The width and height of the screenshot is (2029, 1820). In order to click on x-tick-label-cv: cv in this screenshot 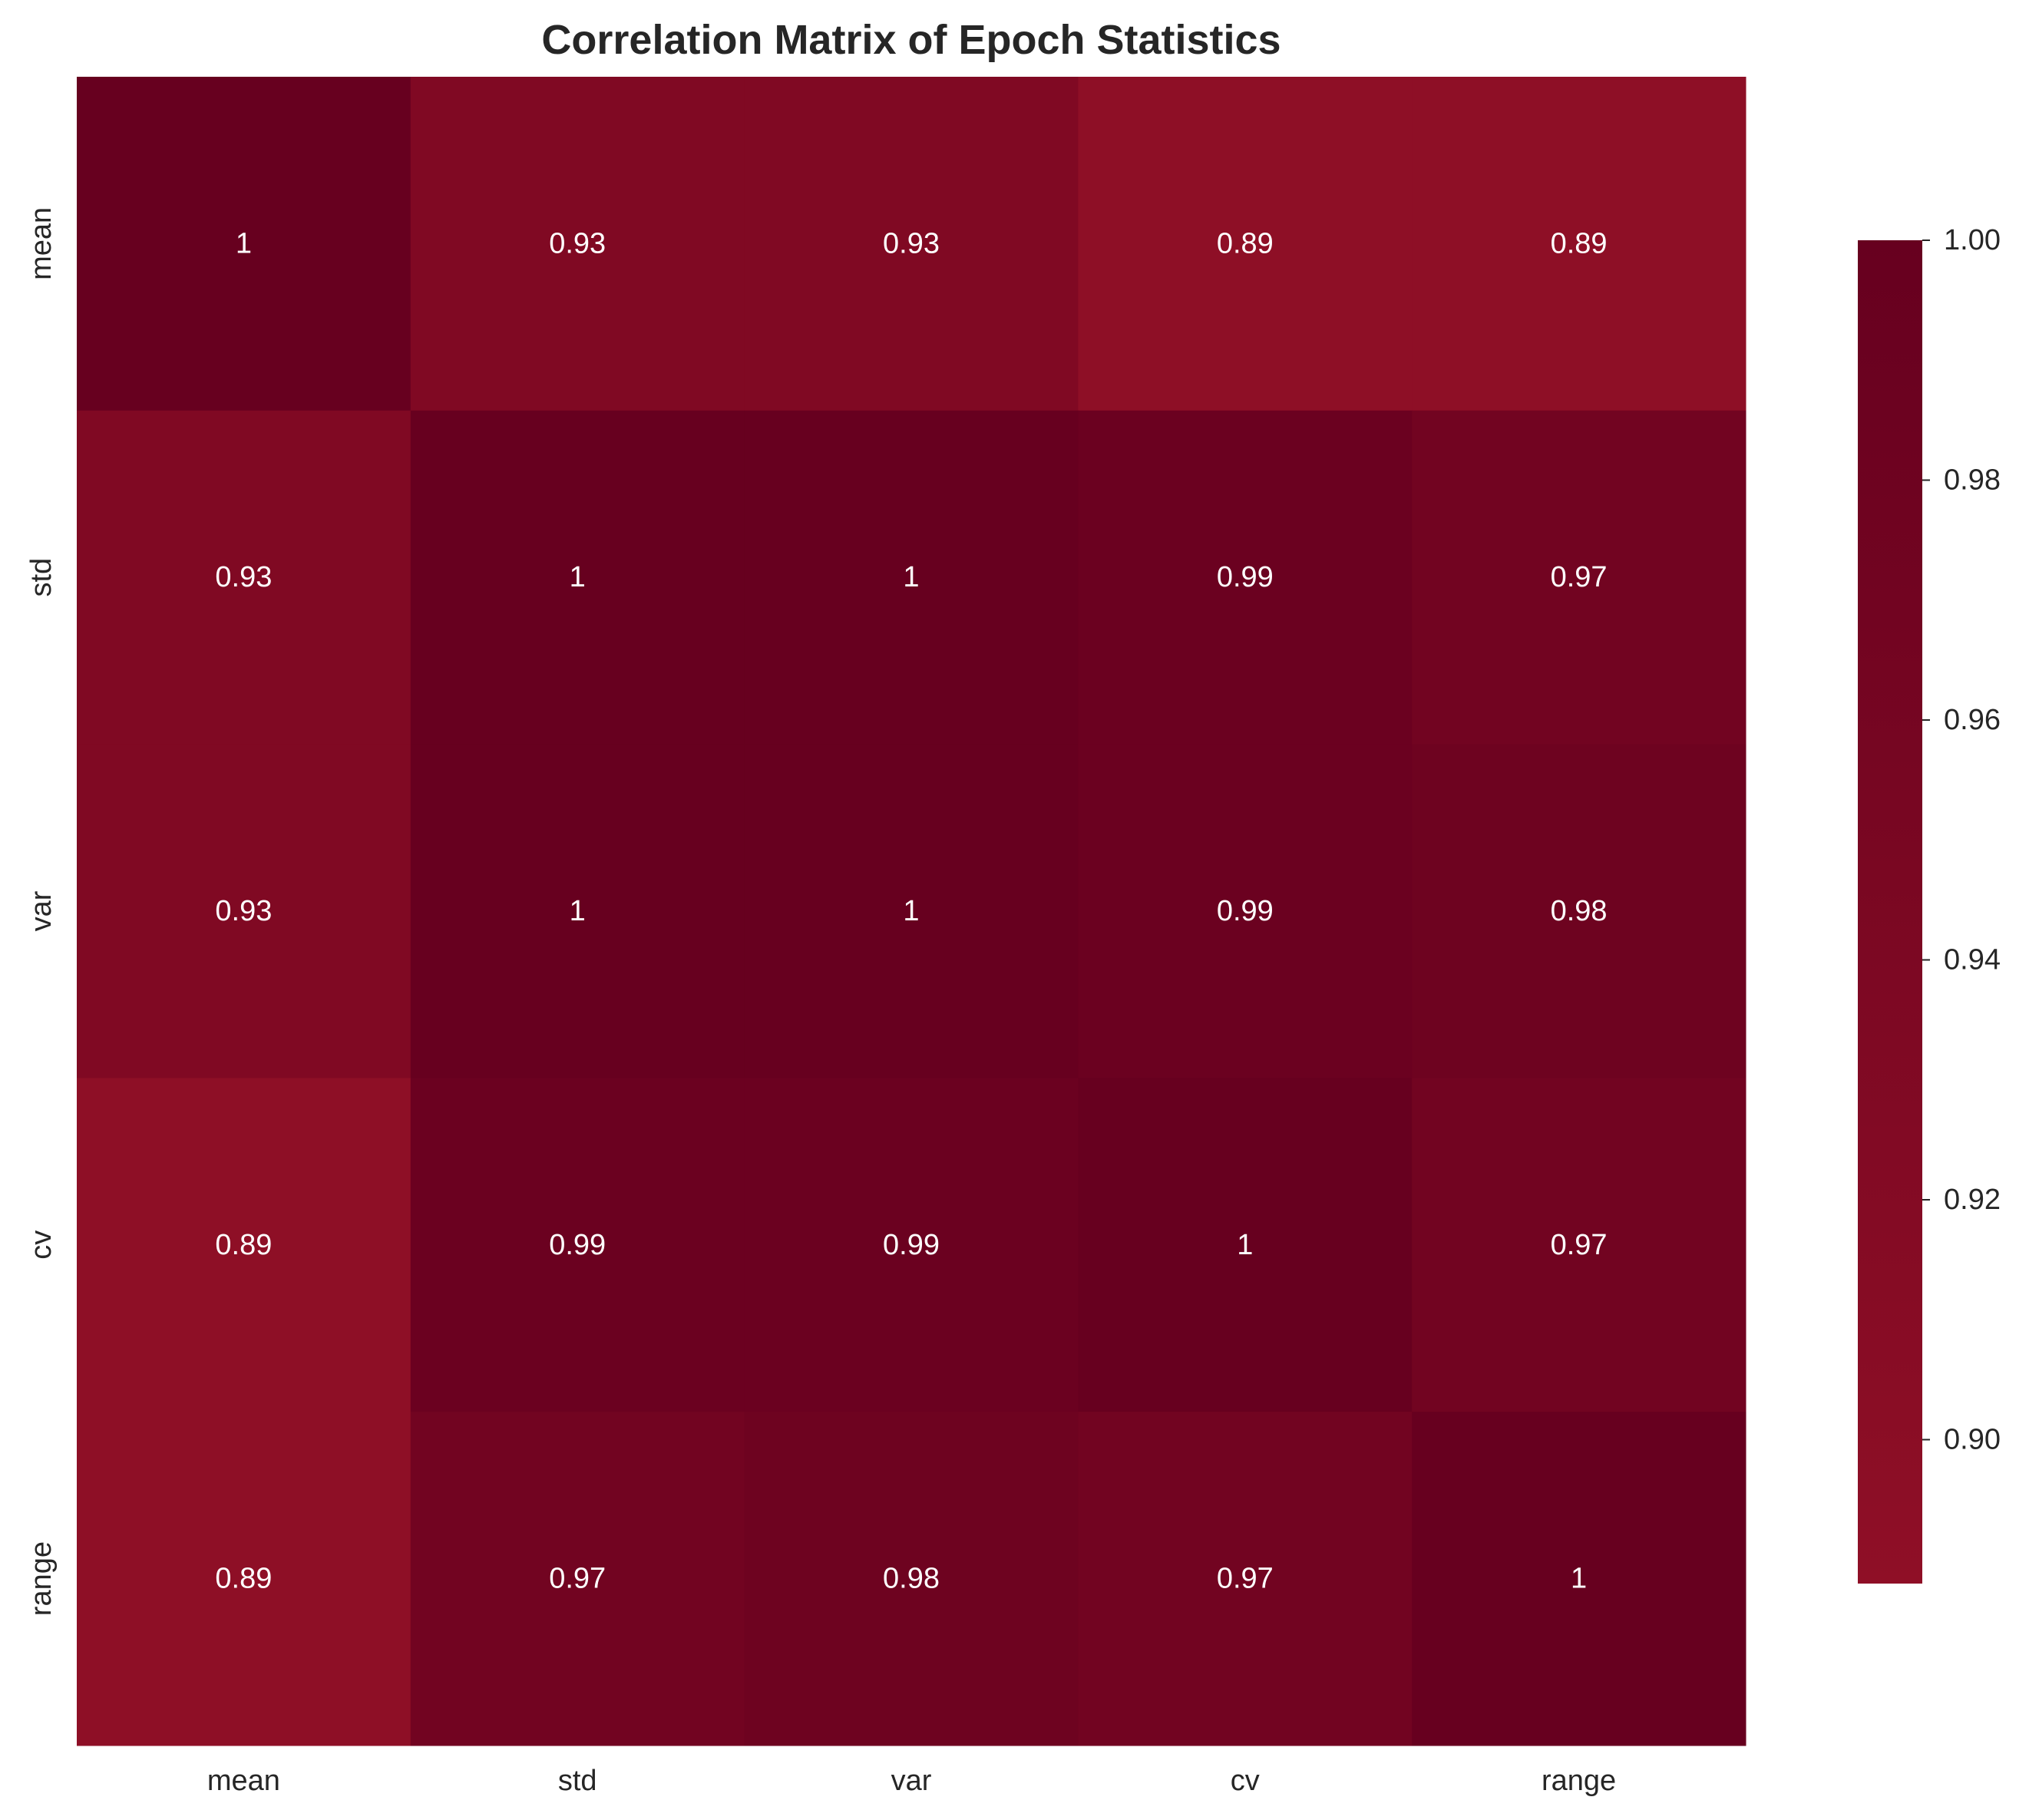, I will do `click(1245, 1781)`.